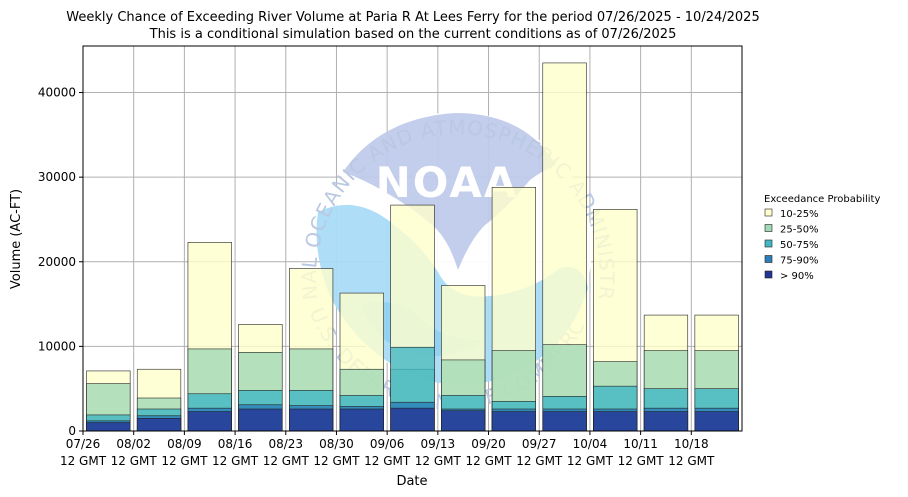 This screenshot has height=497, width=908. What do you see at coordinates (184, 444) in the screenshot?
I see `x-tick-date: 08/09` at bounding box center [184, 444].